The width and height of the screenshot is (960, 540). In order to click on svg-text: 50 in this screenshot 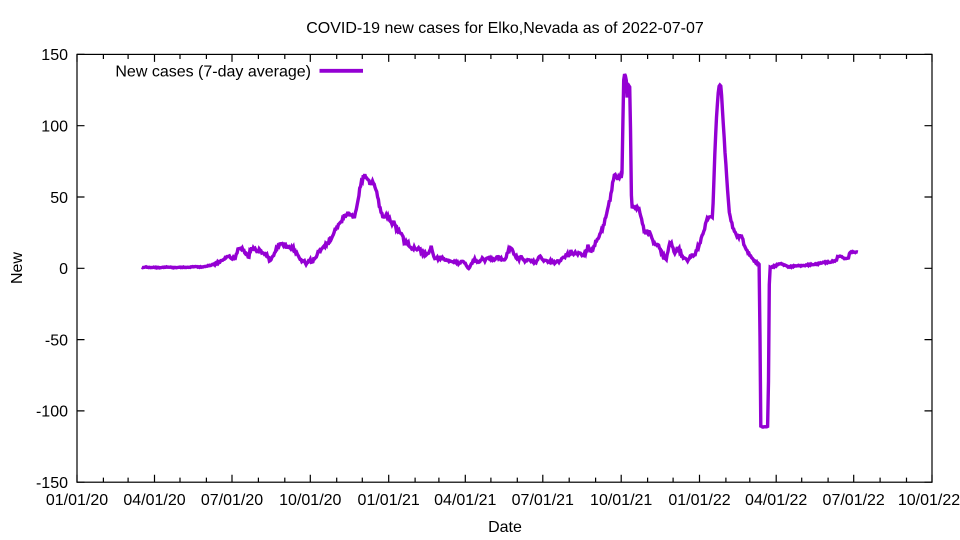, I will do `click(59, 198)`.